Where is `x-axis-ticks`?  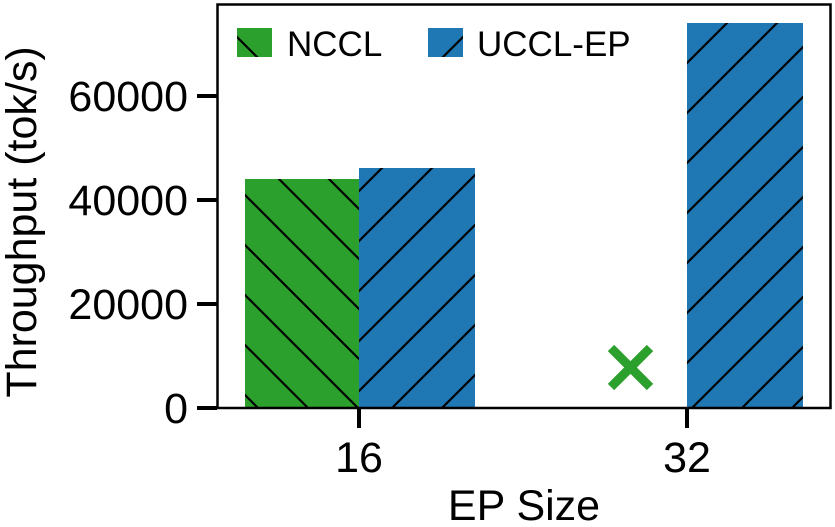
x-axis-ticks is located at coordinates (523, 418).